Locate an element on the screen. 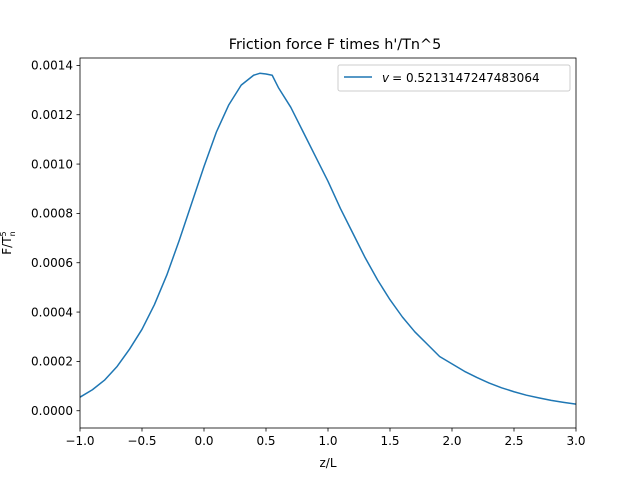 Image resolution: width=640 pixels, height=480 pixels. x-tick-label: 2.0 is located at coordinates (451, 441).